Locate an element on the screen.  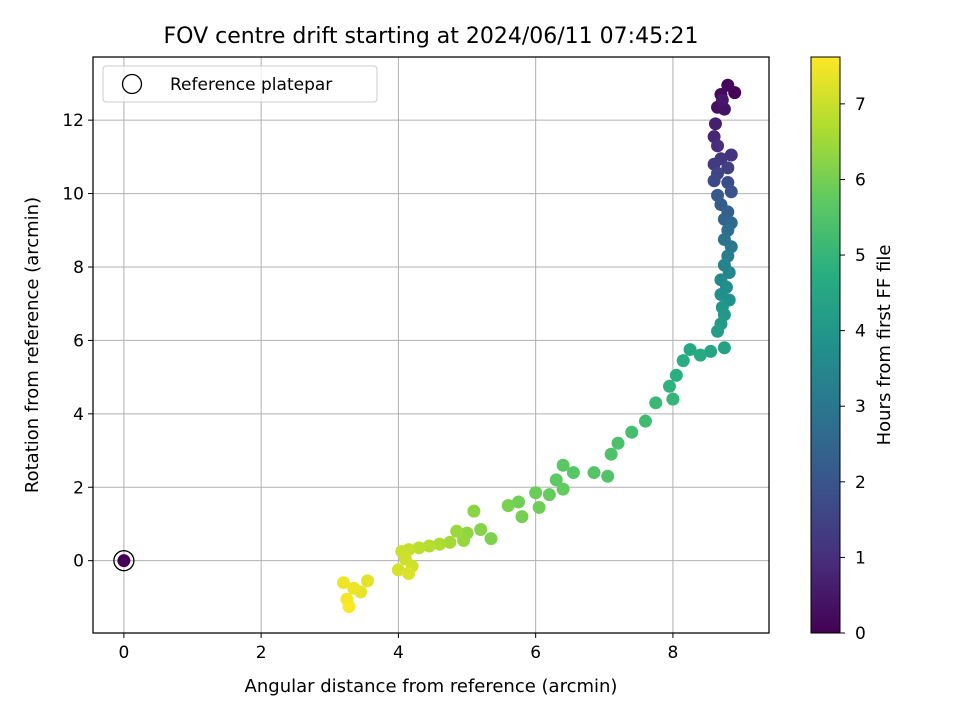
x-tick-label: 8 is located at coordinates (673, 653).